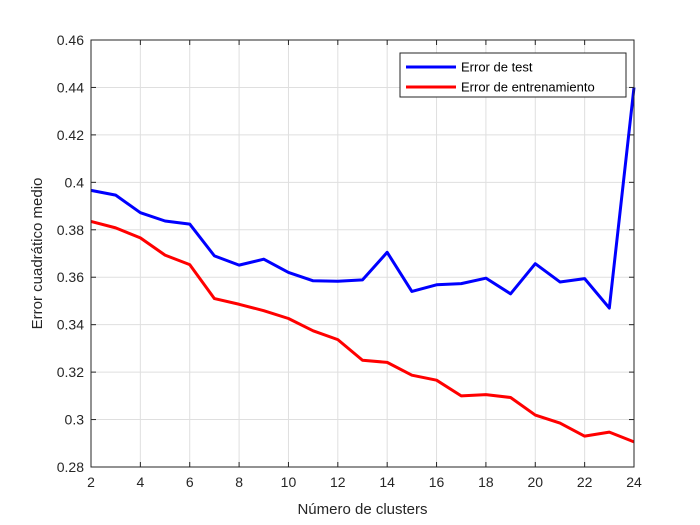 The width and height of the screenshot is (700, 525). Describe the element at coordinates (70, 87) in the screenshot. I see `y-tick-label: 0.44` at that location.